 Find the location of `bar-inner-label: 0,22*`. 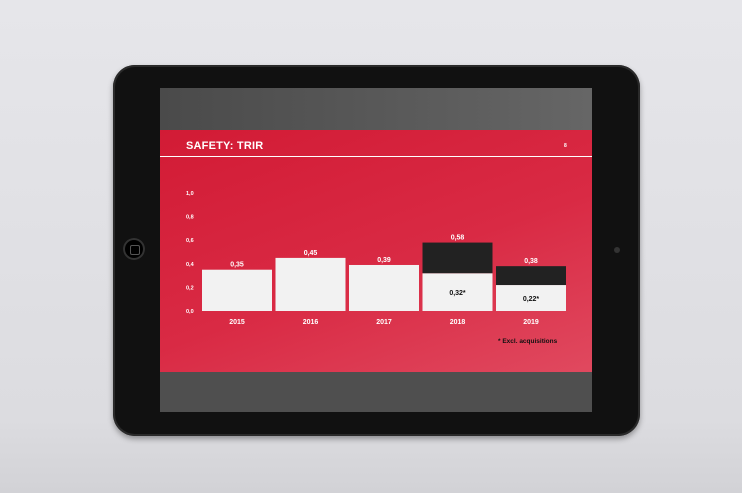

bar-inner-label: 0,22* is located at coordinates (531, 299).